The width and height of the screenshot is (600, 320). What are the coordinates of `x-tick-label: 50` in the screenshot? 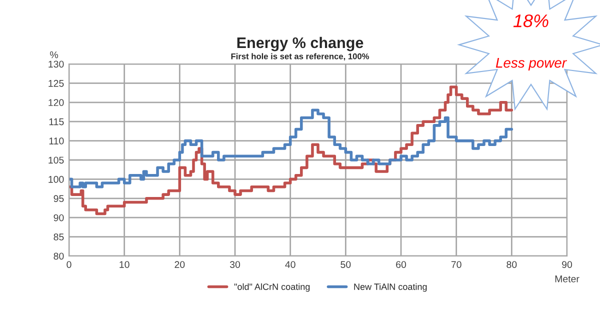 It's located at (345, 264).